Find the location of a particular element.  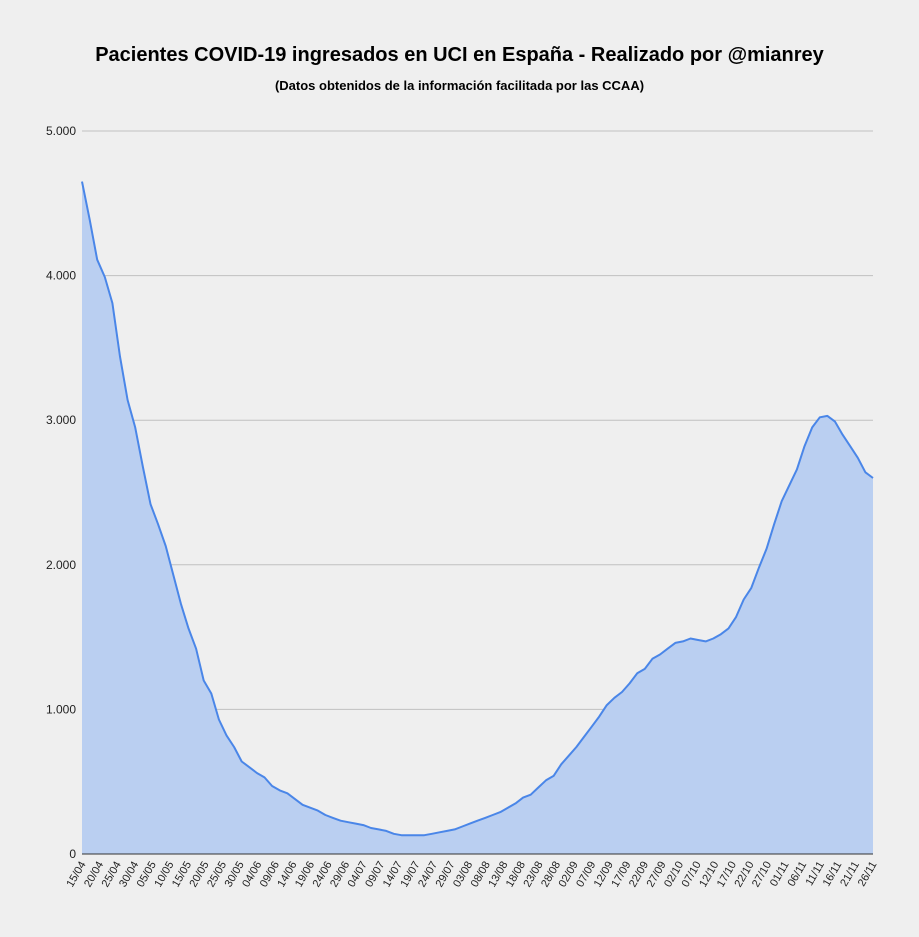

y-tick-label: 2.000 is located at coordinates (61, 565).